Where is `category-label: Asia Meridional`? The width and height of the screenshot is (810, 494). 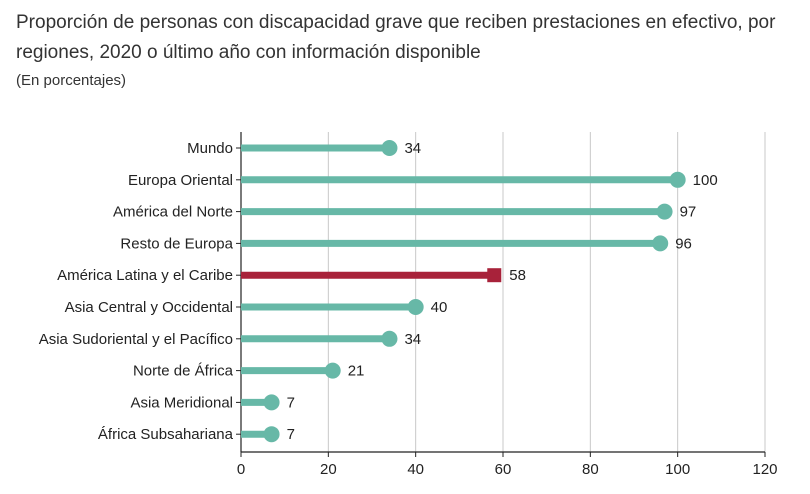
category-label: Asia Meridional is located at coordinates (181, 402).